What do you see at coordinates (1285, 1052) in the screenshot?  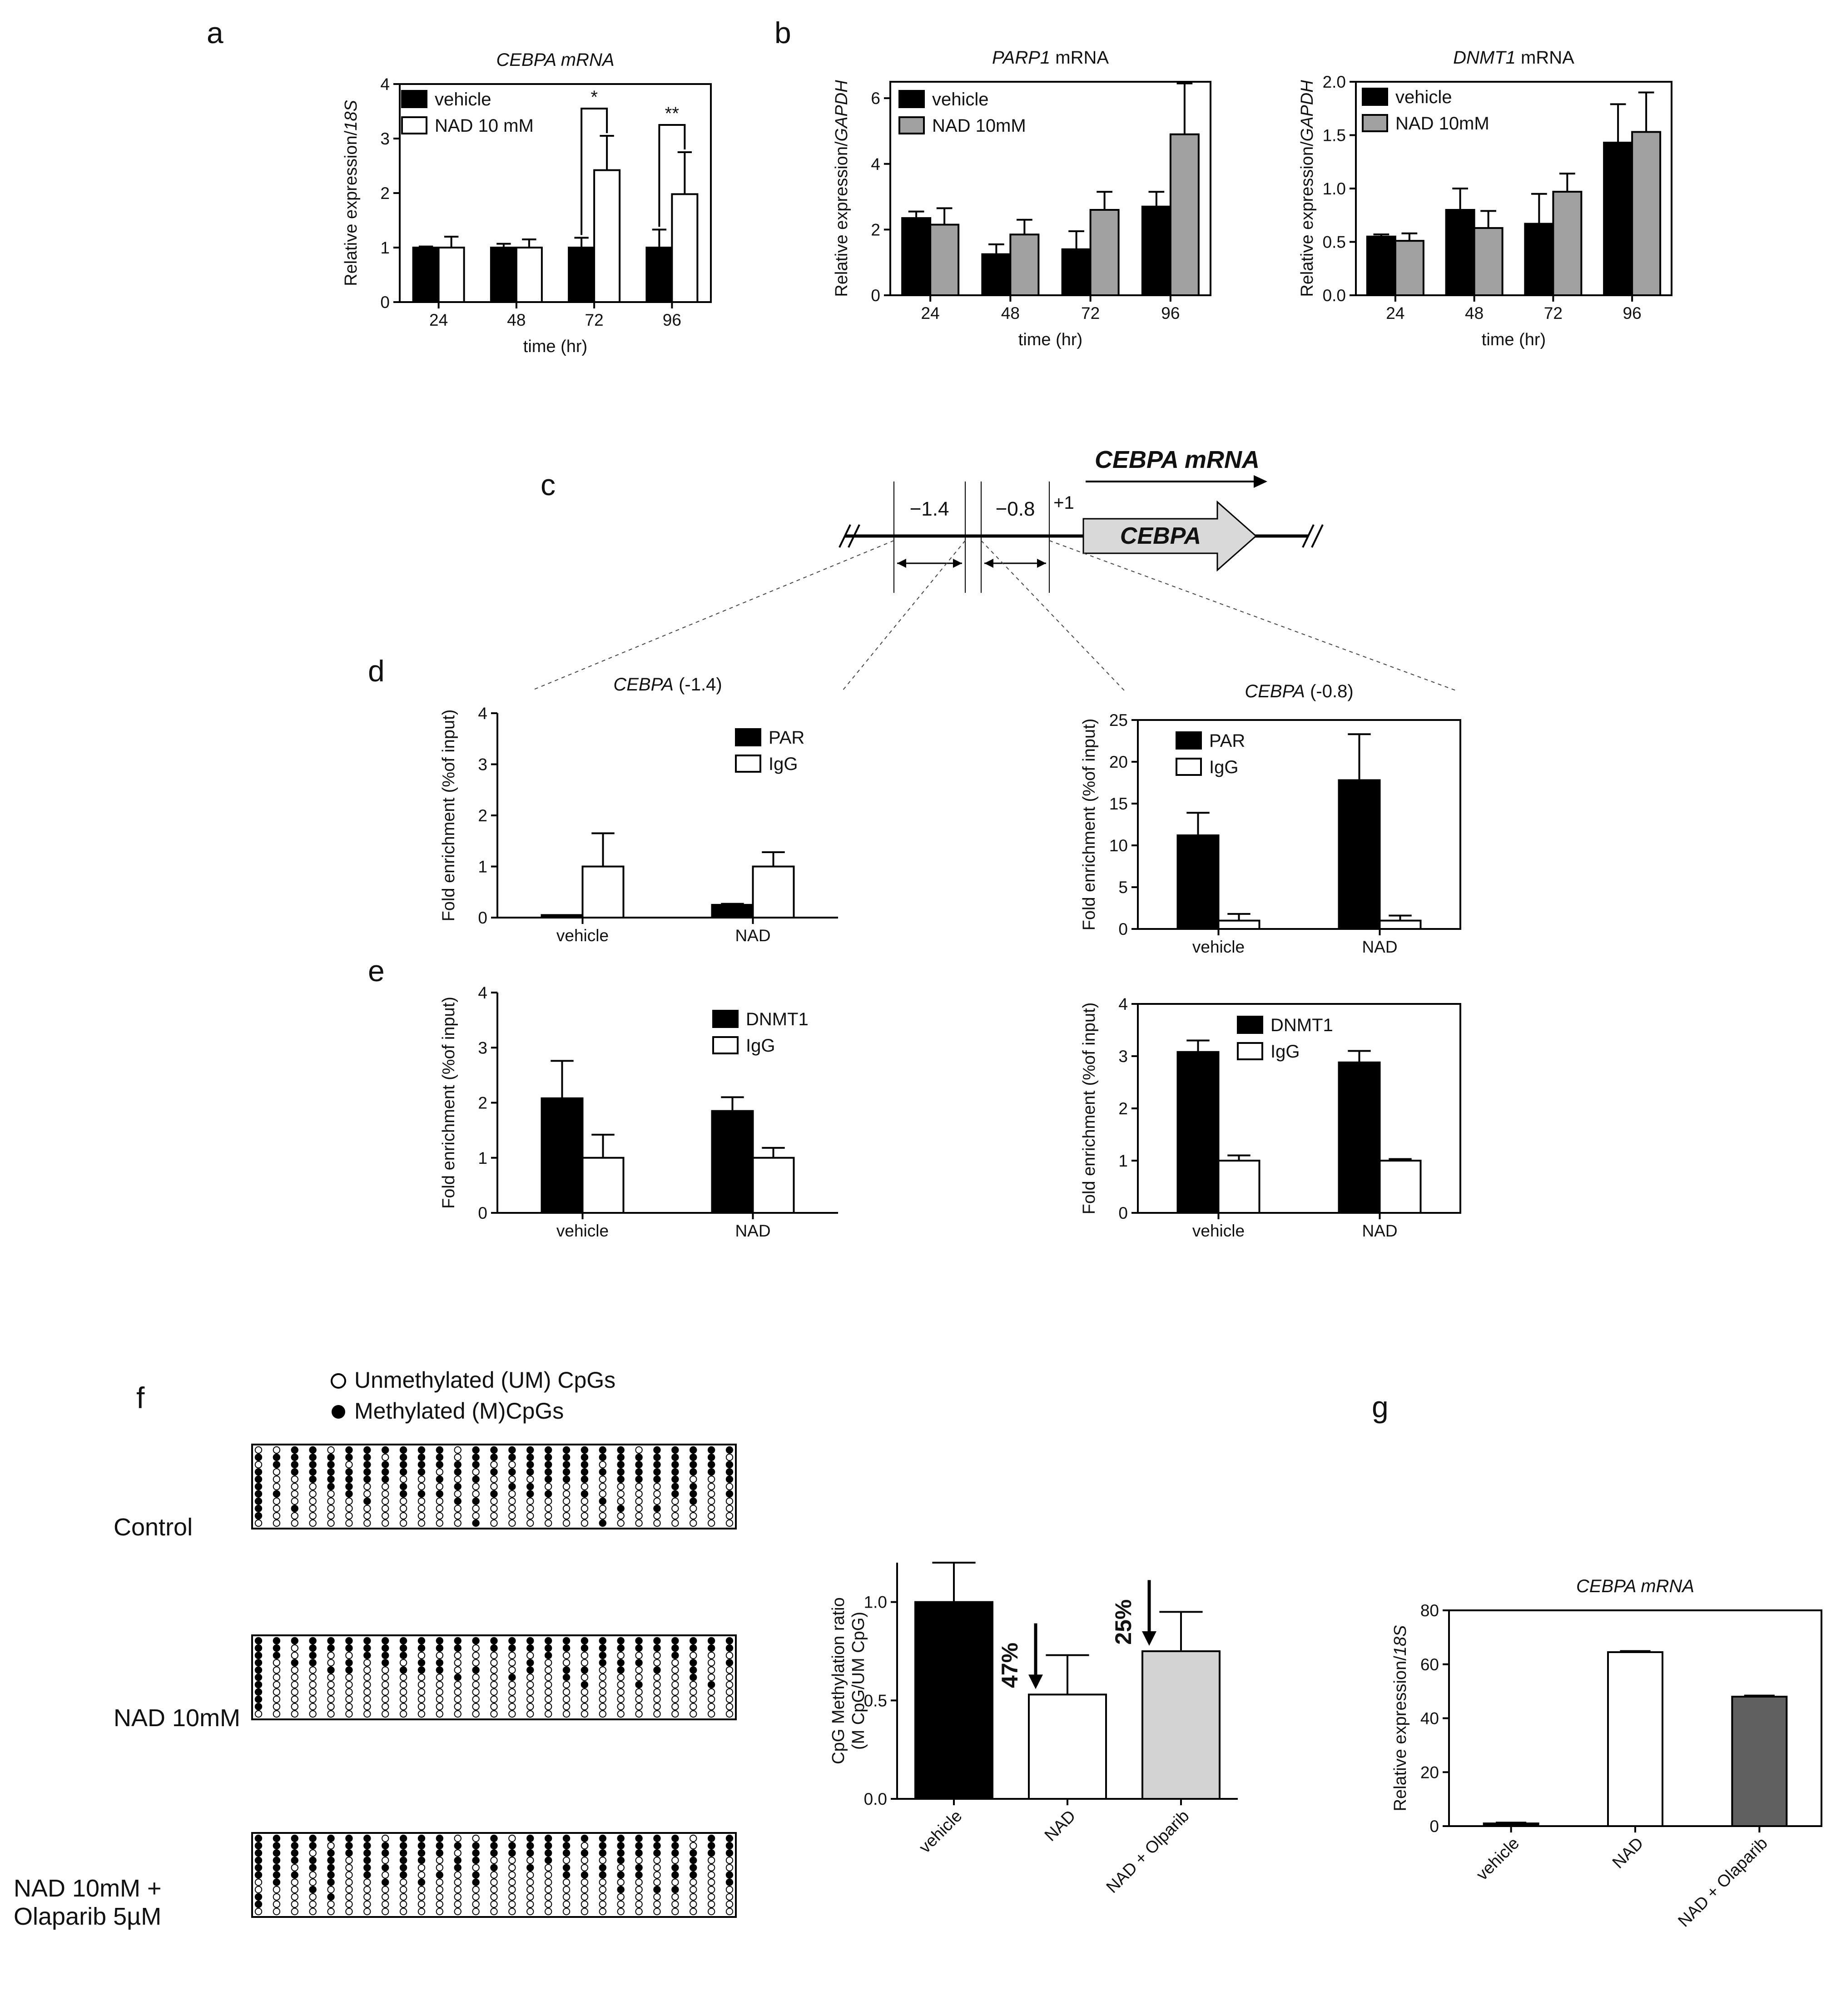 I see `chart-e2-legend-label: IgG` at bounding box center [1285, 1052].